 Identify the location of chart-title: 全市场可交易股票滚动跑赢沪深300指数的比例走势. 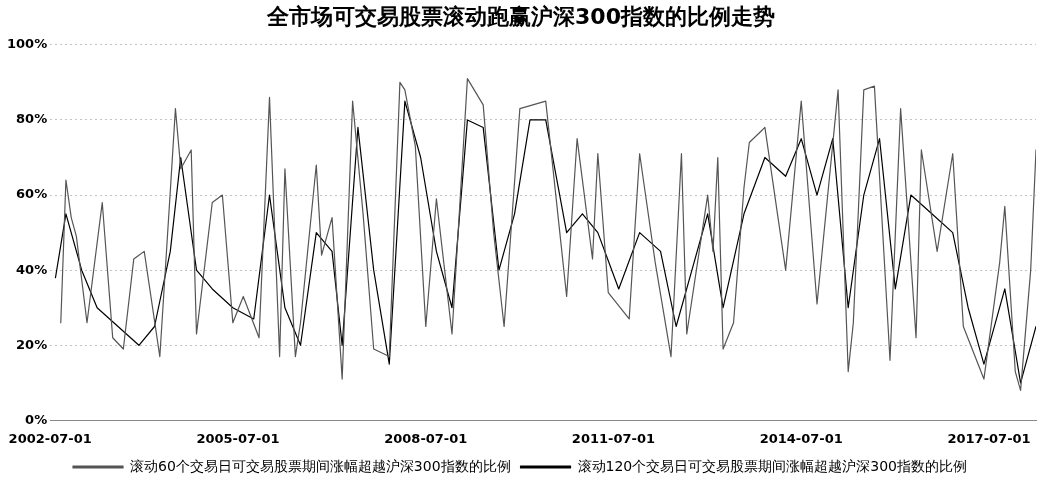
(521, 17).